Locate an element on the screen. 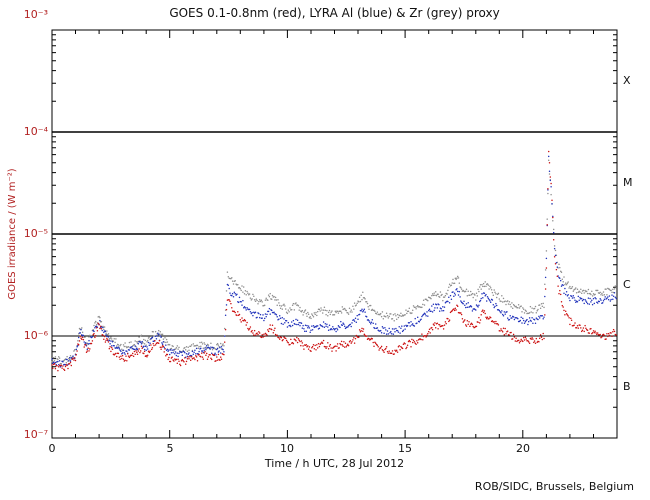  y-tick-label: 10⁻⁷ is located at coordinates (35, 434).